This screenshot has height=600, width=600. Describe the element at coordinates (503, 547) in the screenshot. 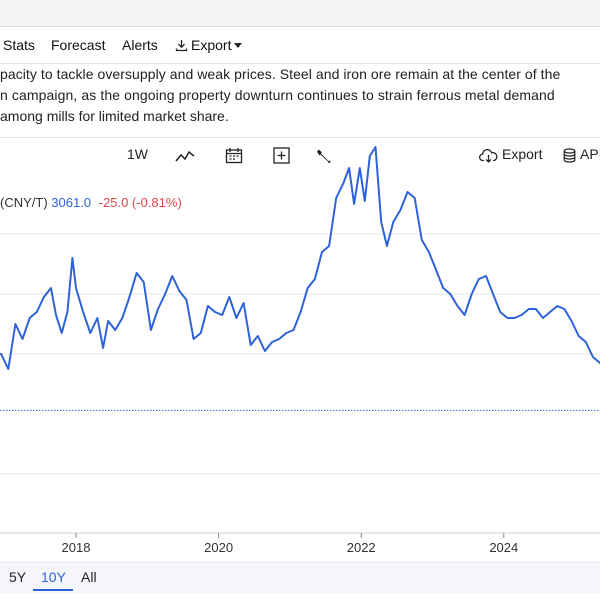

I see `x-axis-tick-label: 2024` at that location.